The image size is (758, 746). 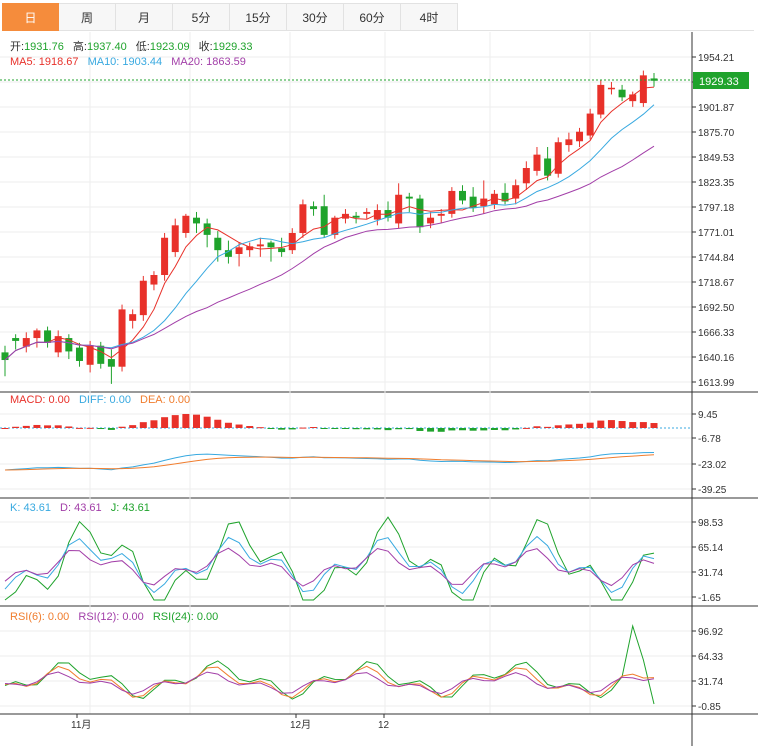 What do you see at coordinates (329, 683) in the screenshot?
I see `rsi12-line` at bounding box center [329, 683].